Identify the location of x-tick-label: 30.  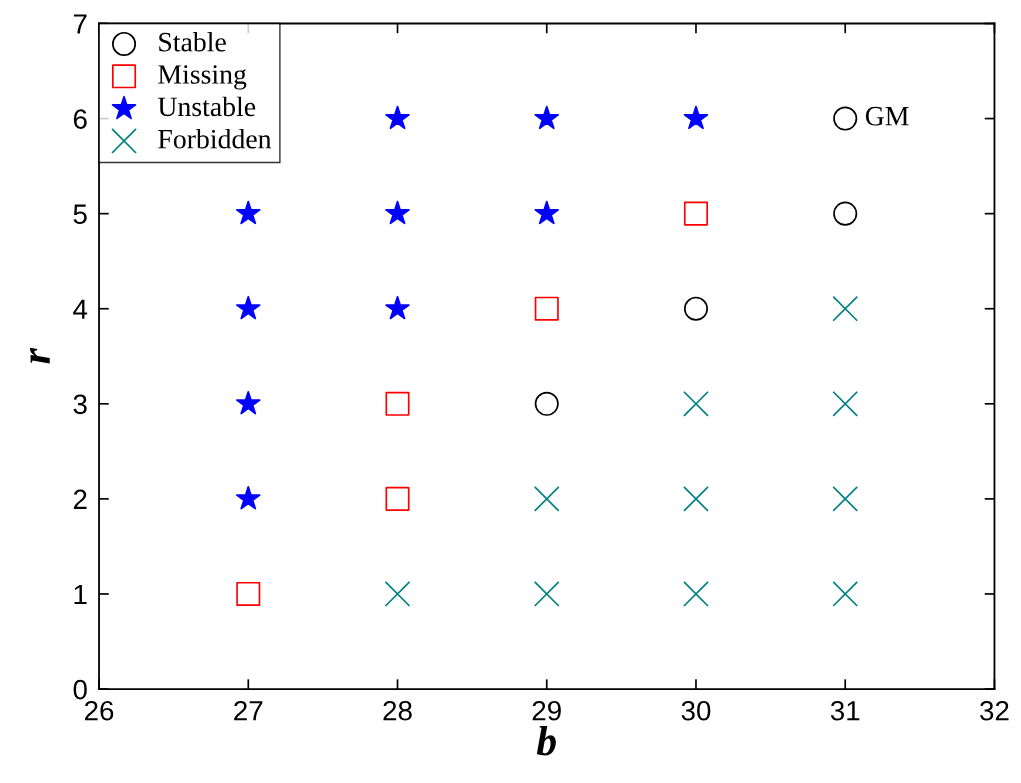
(696, 710).